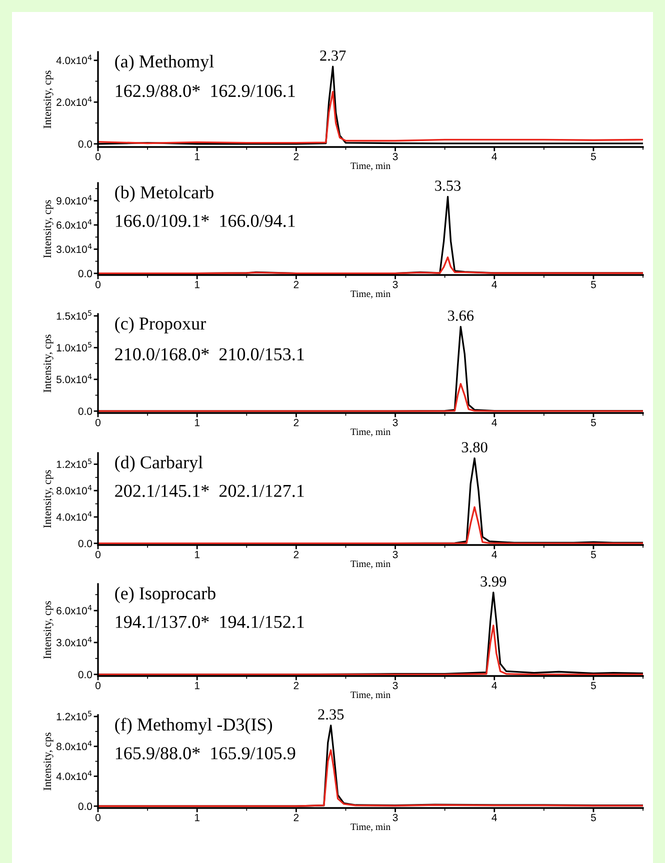 The image size is (665, 863). Describe the element at coordinates (193, 726) in the screenshot. I see `chart-title: (f) Methomyl -D3(IS)` at that location.